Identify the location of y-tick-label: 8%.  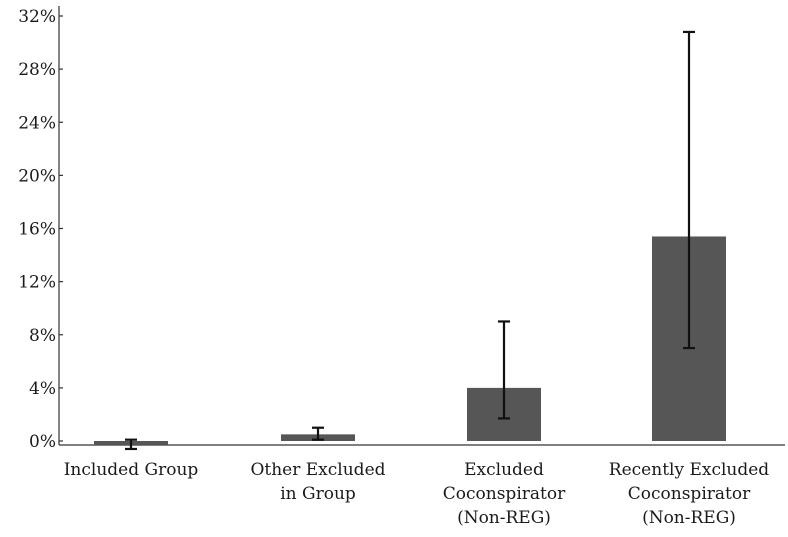
(42, 336).